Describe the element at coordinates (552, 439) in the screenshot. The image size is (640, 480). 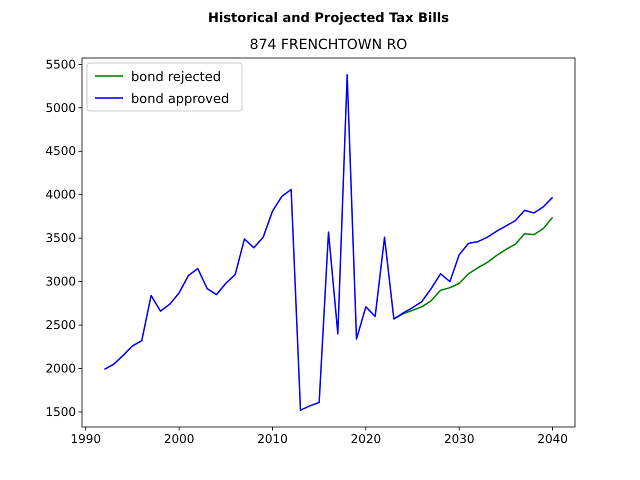
I see `x-tick-label: 2040` at that location.